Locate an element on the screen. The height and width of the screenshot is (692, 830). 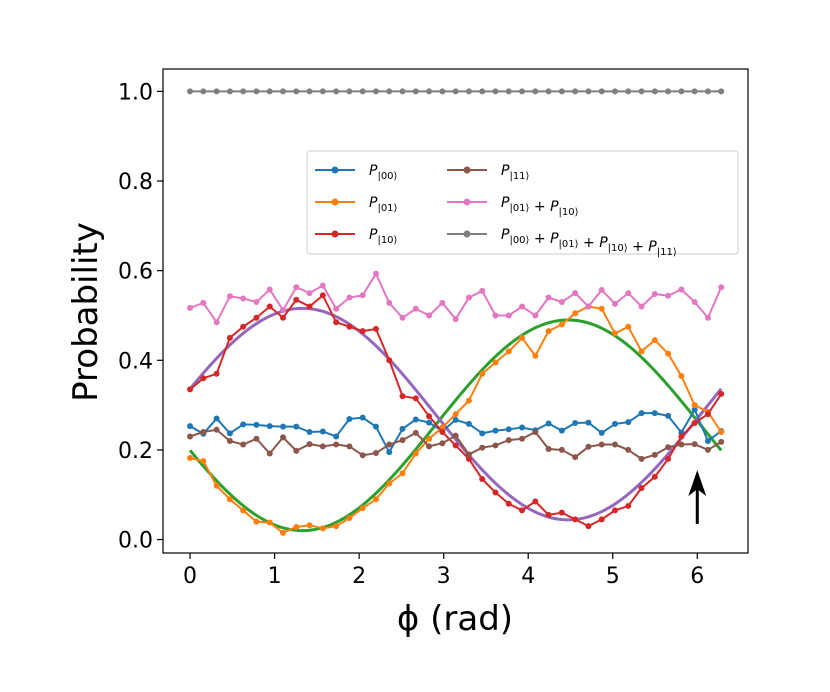
y-tick-label: 0.8 is located at coordinates (135, 182).